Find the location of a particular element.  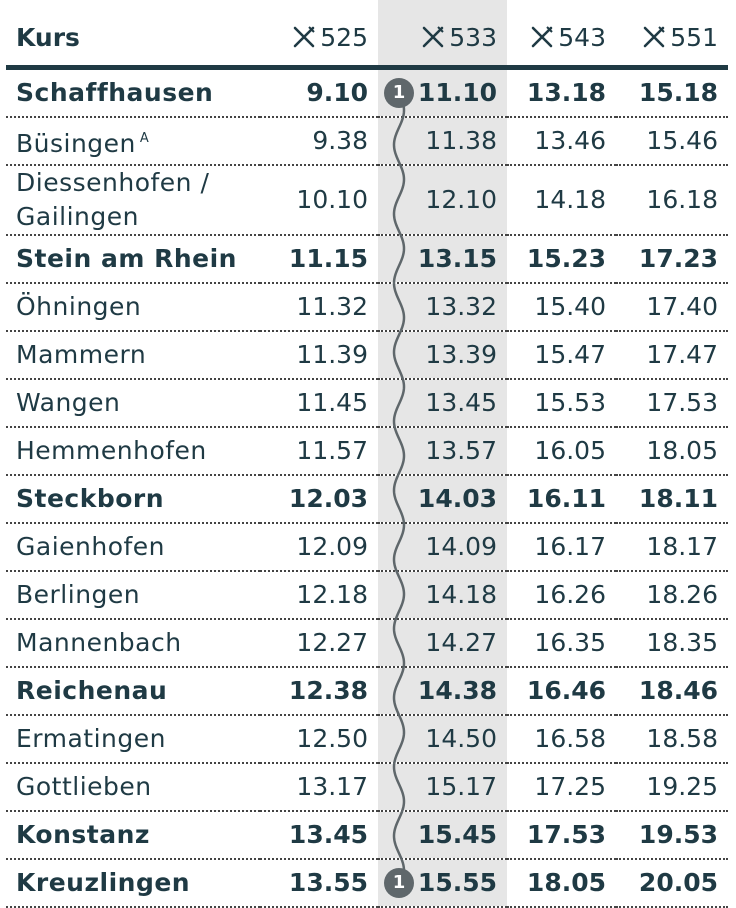

time-cell: 11.39 is located at coordinates (319, 355).